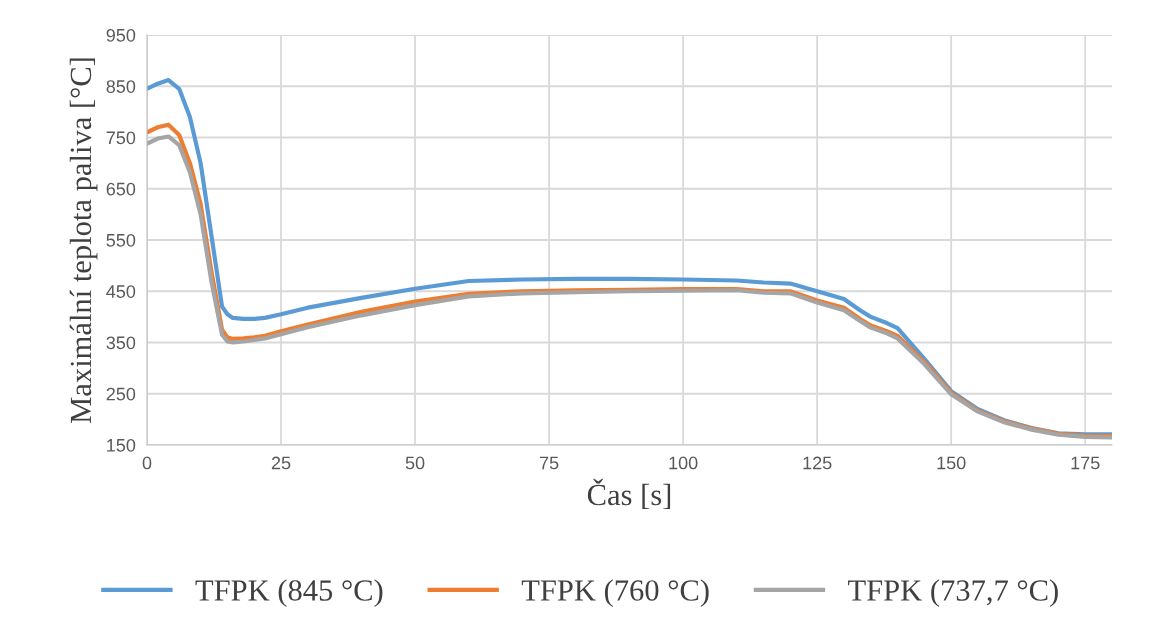 The width and height of the screenshot is (1151, 628). I want to click on x-tick-label: 50, so click(415, 463).